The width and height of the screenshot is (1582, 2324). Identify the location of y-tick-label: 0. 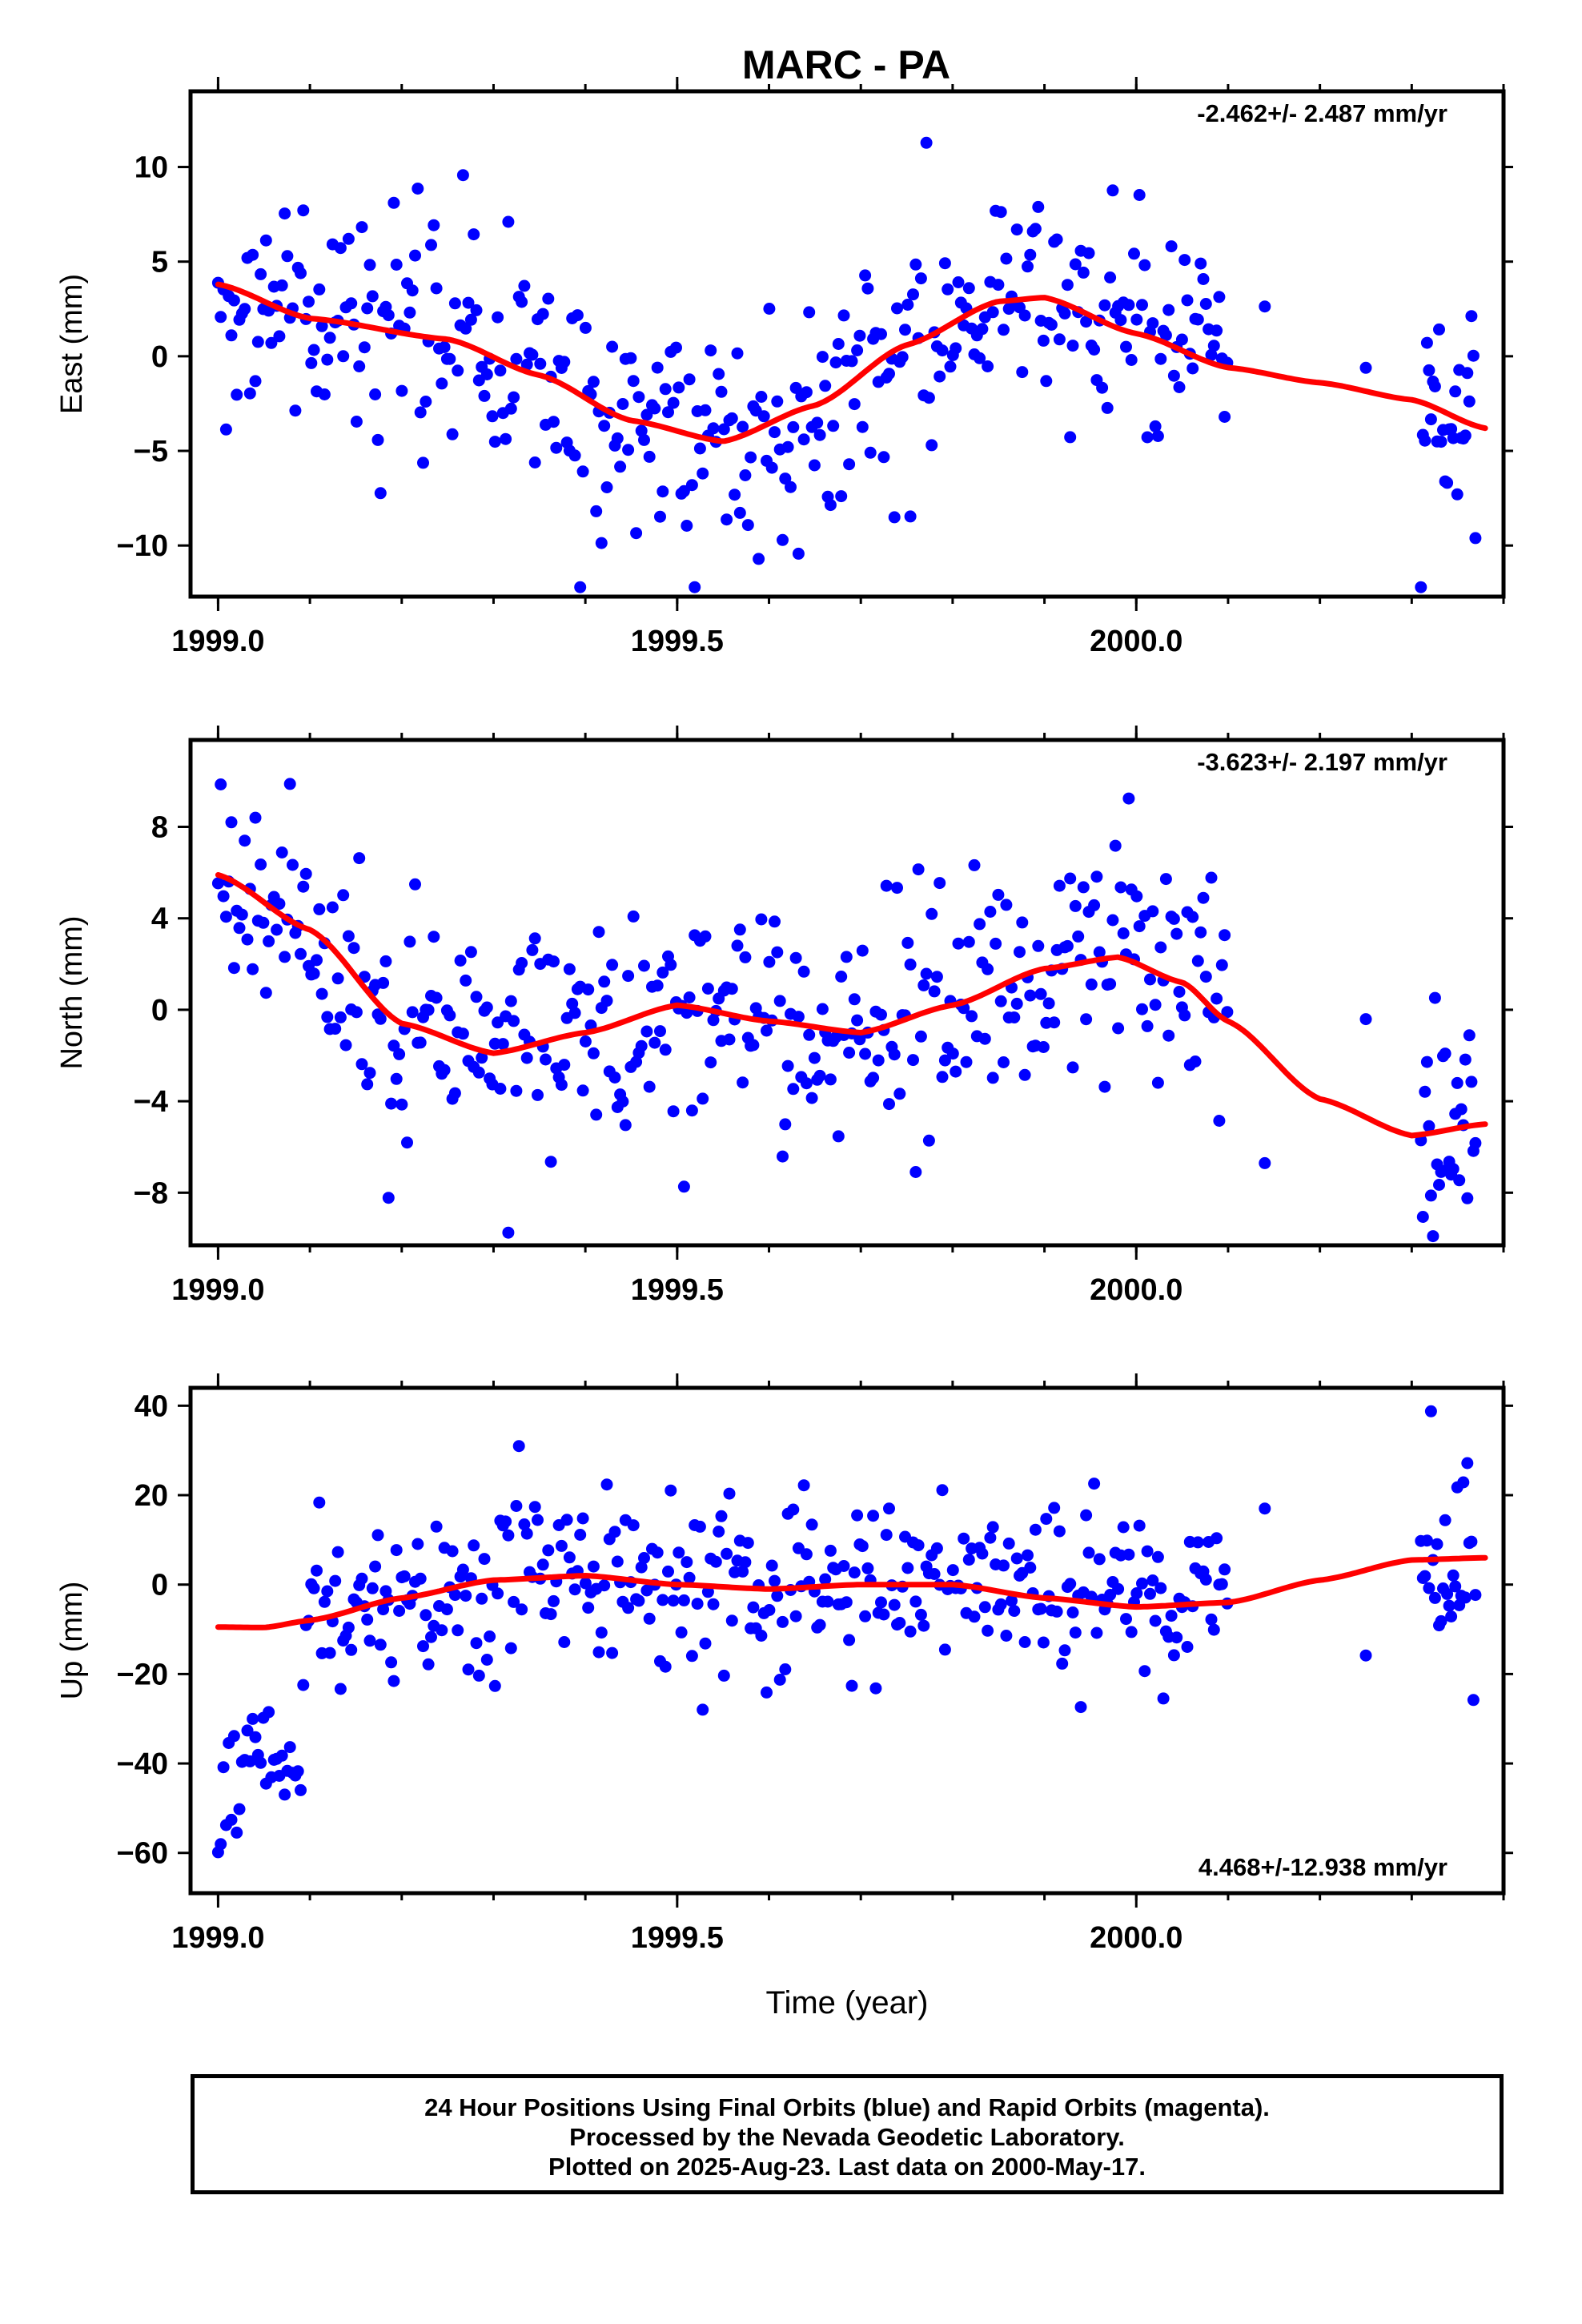
(159, 1585).